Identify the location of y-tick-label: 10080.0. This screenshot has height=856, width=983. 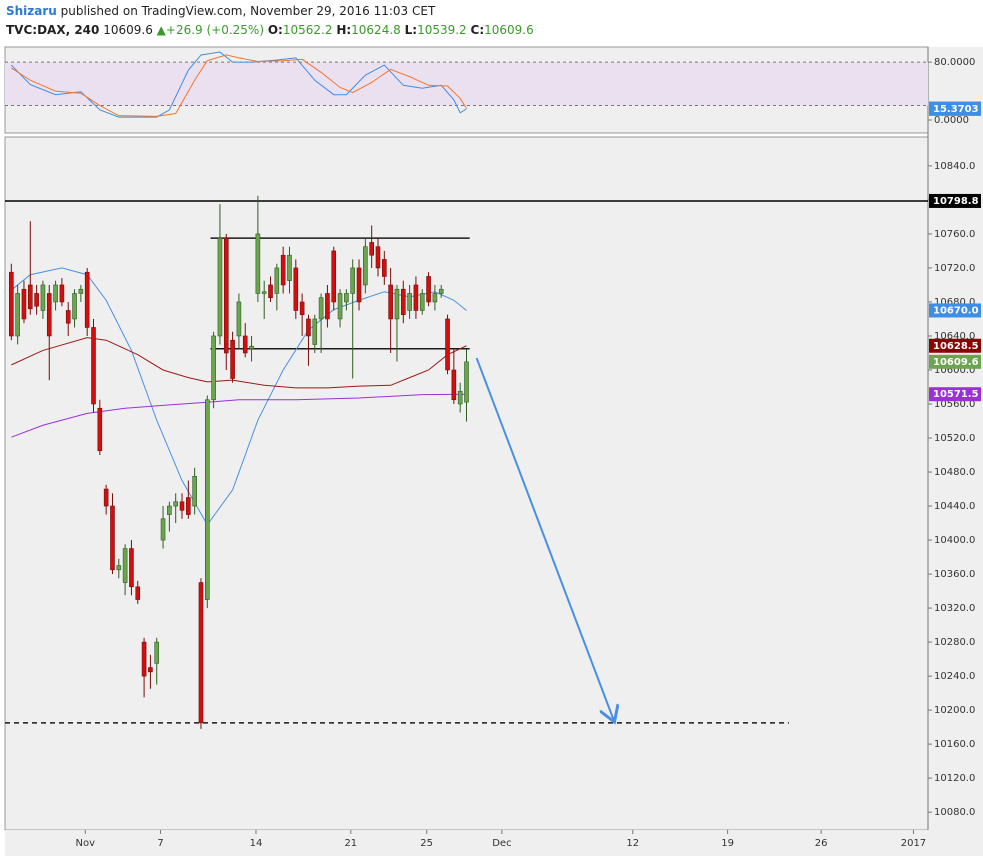
(954, 812).